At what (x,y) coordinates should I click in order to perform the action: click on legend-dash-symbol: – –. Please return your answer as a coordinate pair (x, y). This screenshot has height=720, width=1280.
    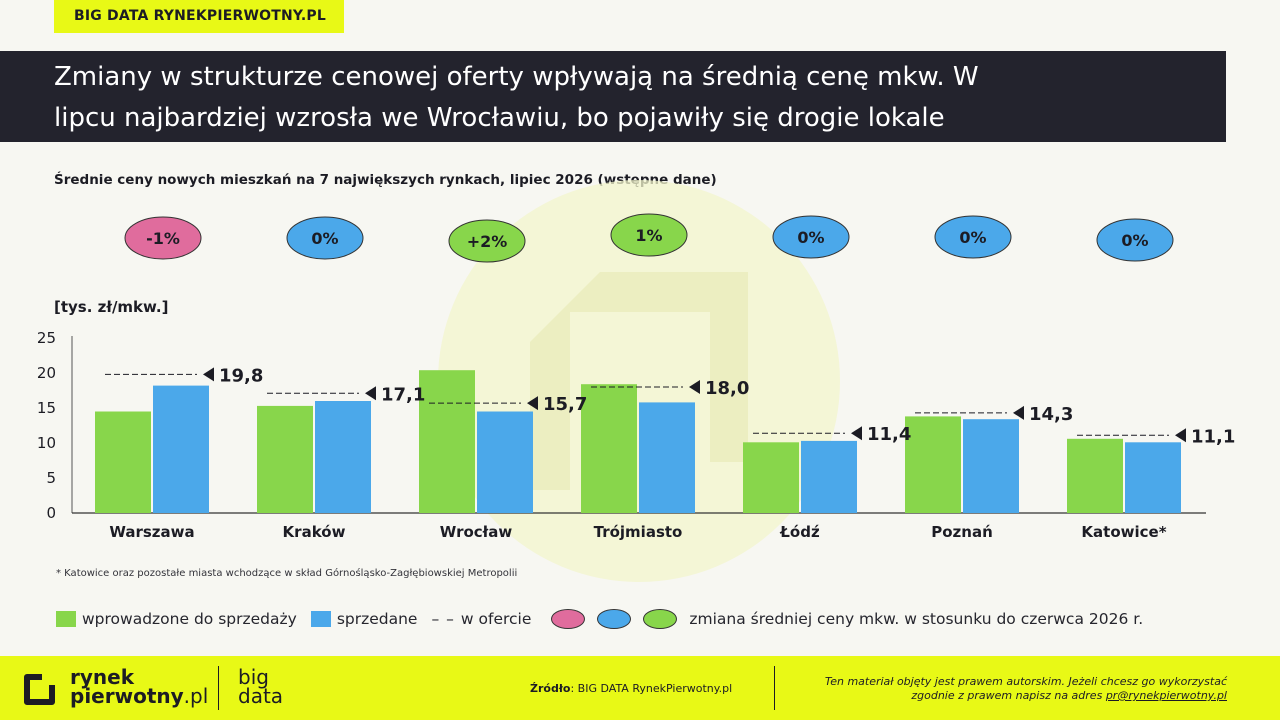
    Looking at the image, I should click on (443, 619).